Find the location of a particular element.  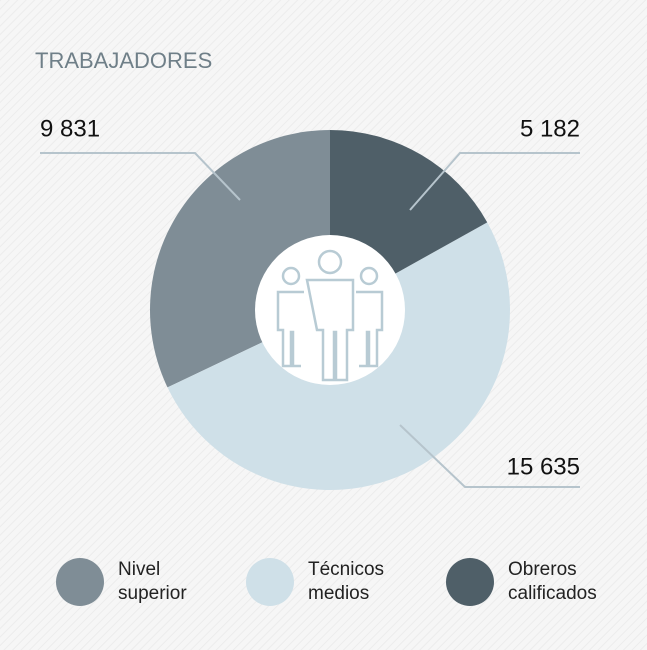

value-label: 9 831 is located at coordinates (70, 128).